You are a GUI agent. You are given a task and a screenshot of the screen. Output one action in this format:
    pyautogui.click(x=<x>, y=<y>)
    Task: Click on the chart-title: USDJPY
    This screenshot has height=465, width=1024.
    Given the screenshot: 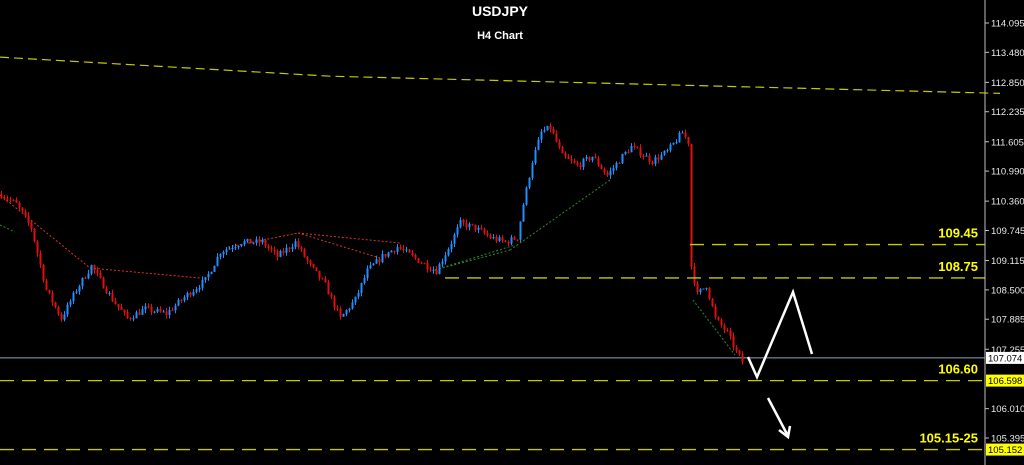 What is the action you would take?
    pyautogui.click(x=500, y=11)
    